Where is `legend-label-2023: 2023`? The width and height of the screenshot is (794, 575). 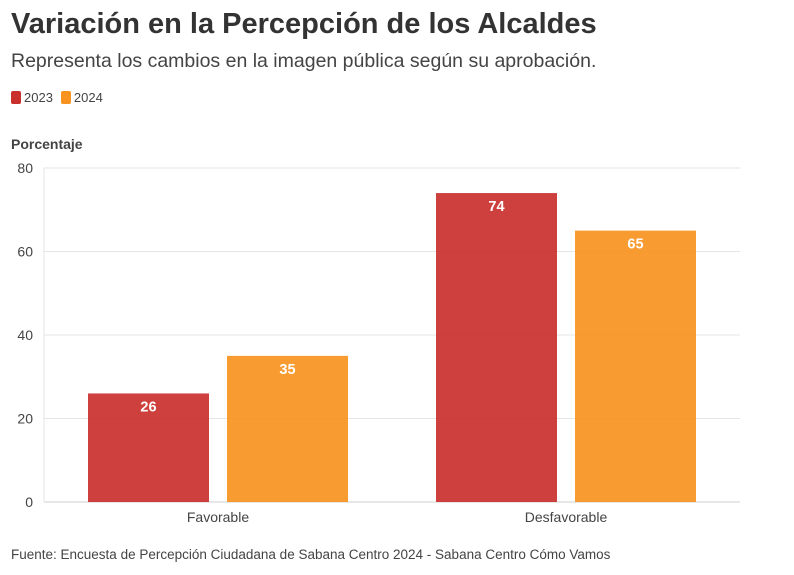 legend-label-2023: 2023 is located at coordinates (38, 97).